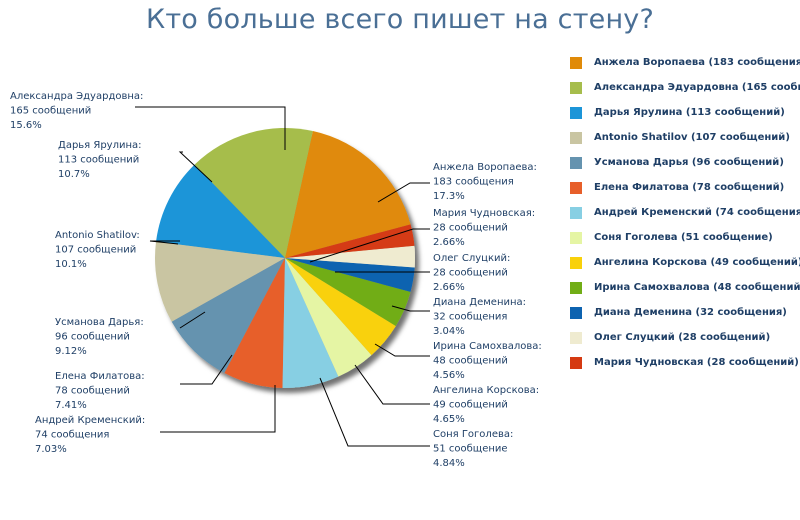  I want to click on slice-label-elena-filatova: Елена Филатова: 78 сообщений 7.41%, so click(100, 391).